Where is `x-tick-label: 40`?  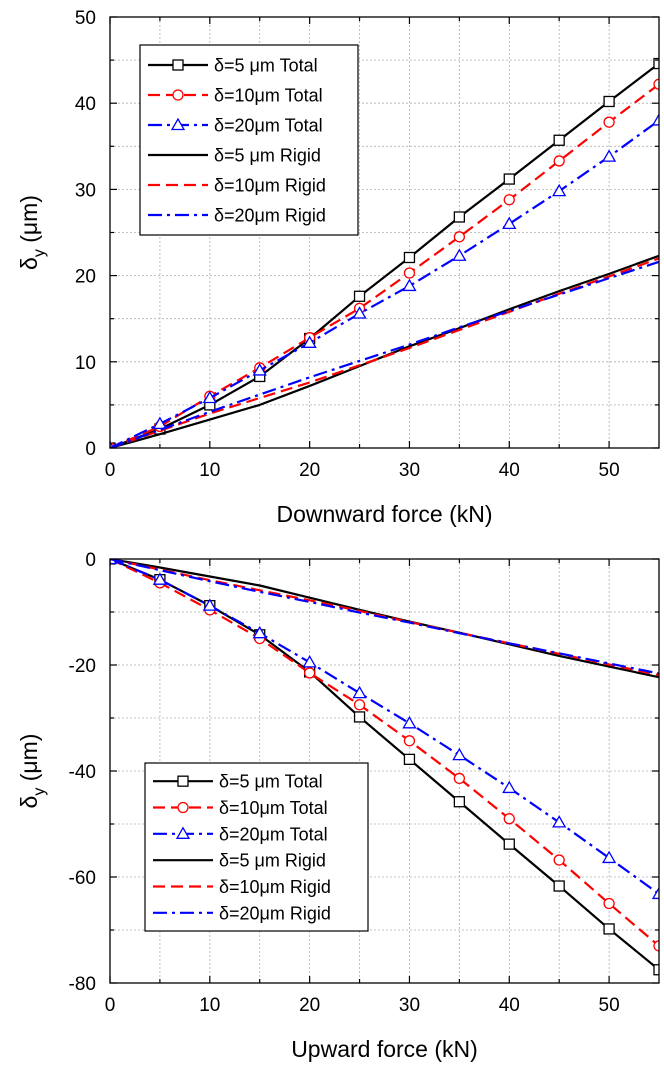
x-tick-label: 40 is located at coordinates (509, 470).